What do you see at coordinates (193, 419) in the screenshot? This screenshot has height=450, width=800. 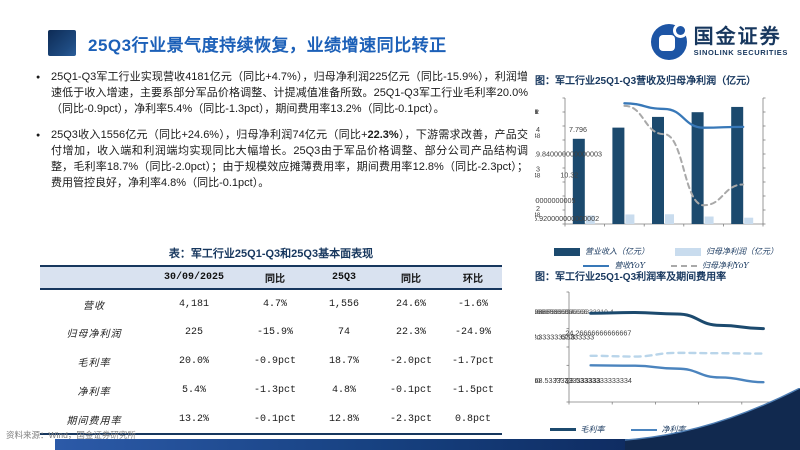 I see `value-cell: 13.2%` at bounding box center [193, 419].